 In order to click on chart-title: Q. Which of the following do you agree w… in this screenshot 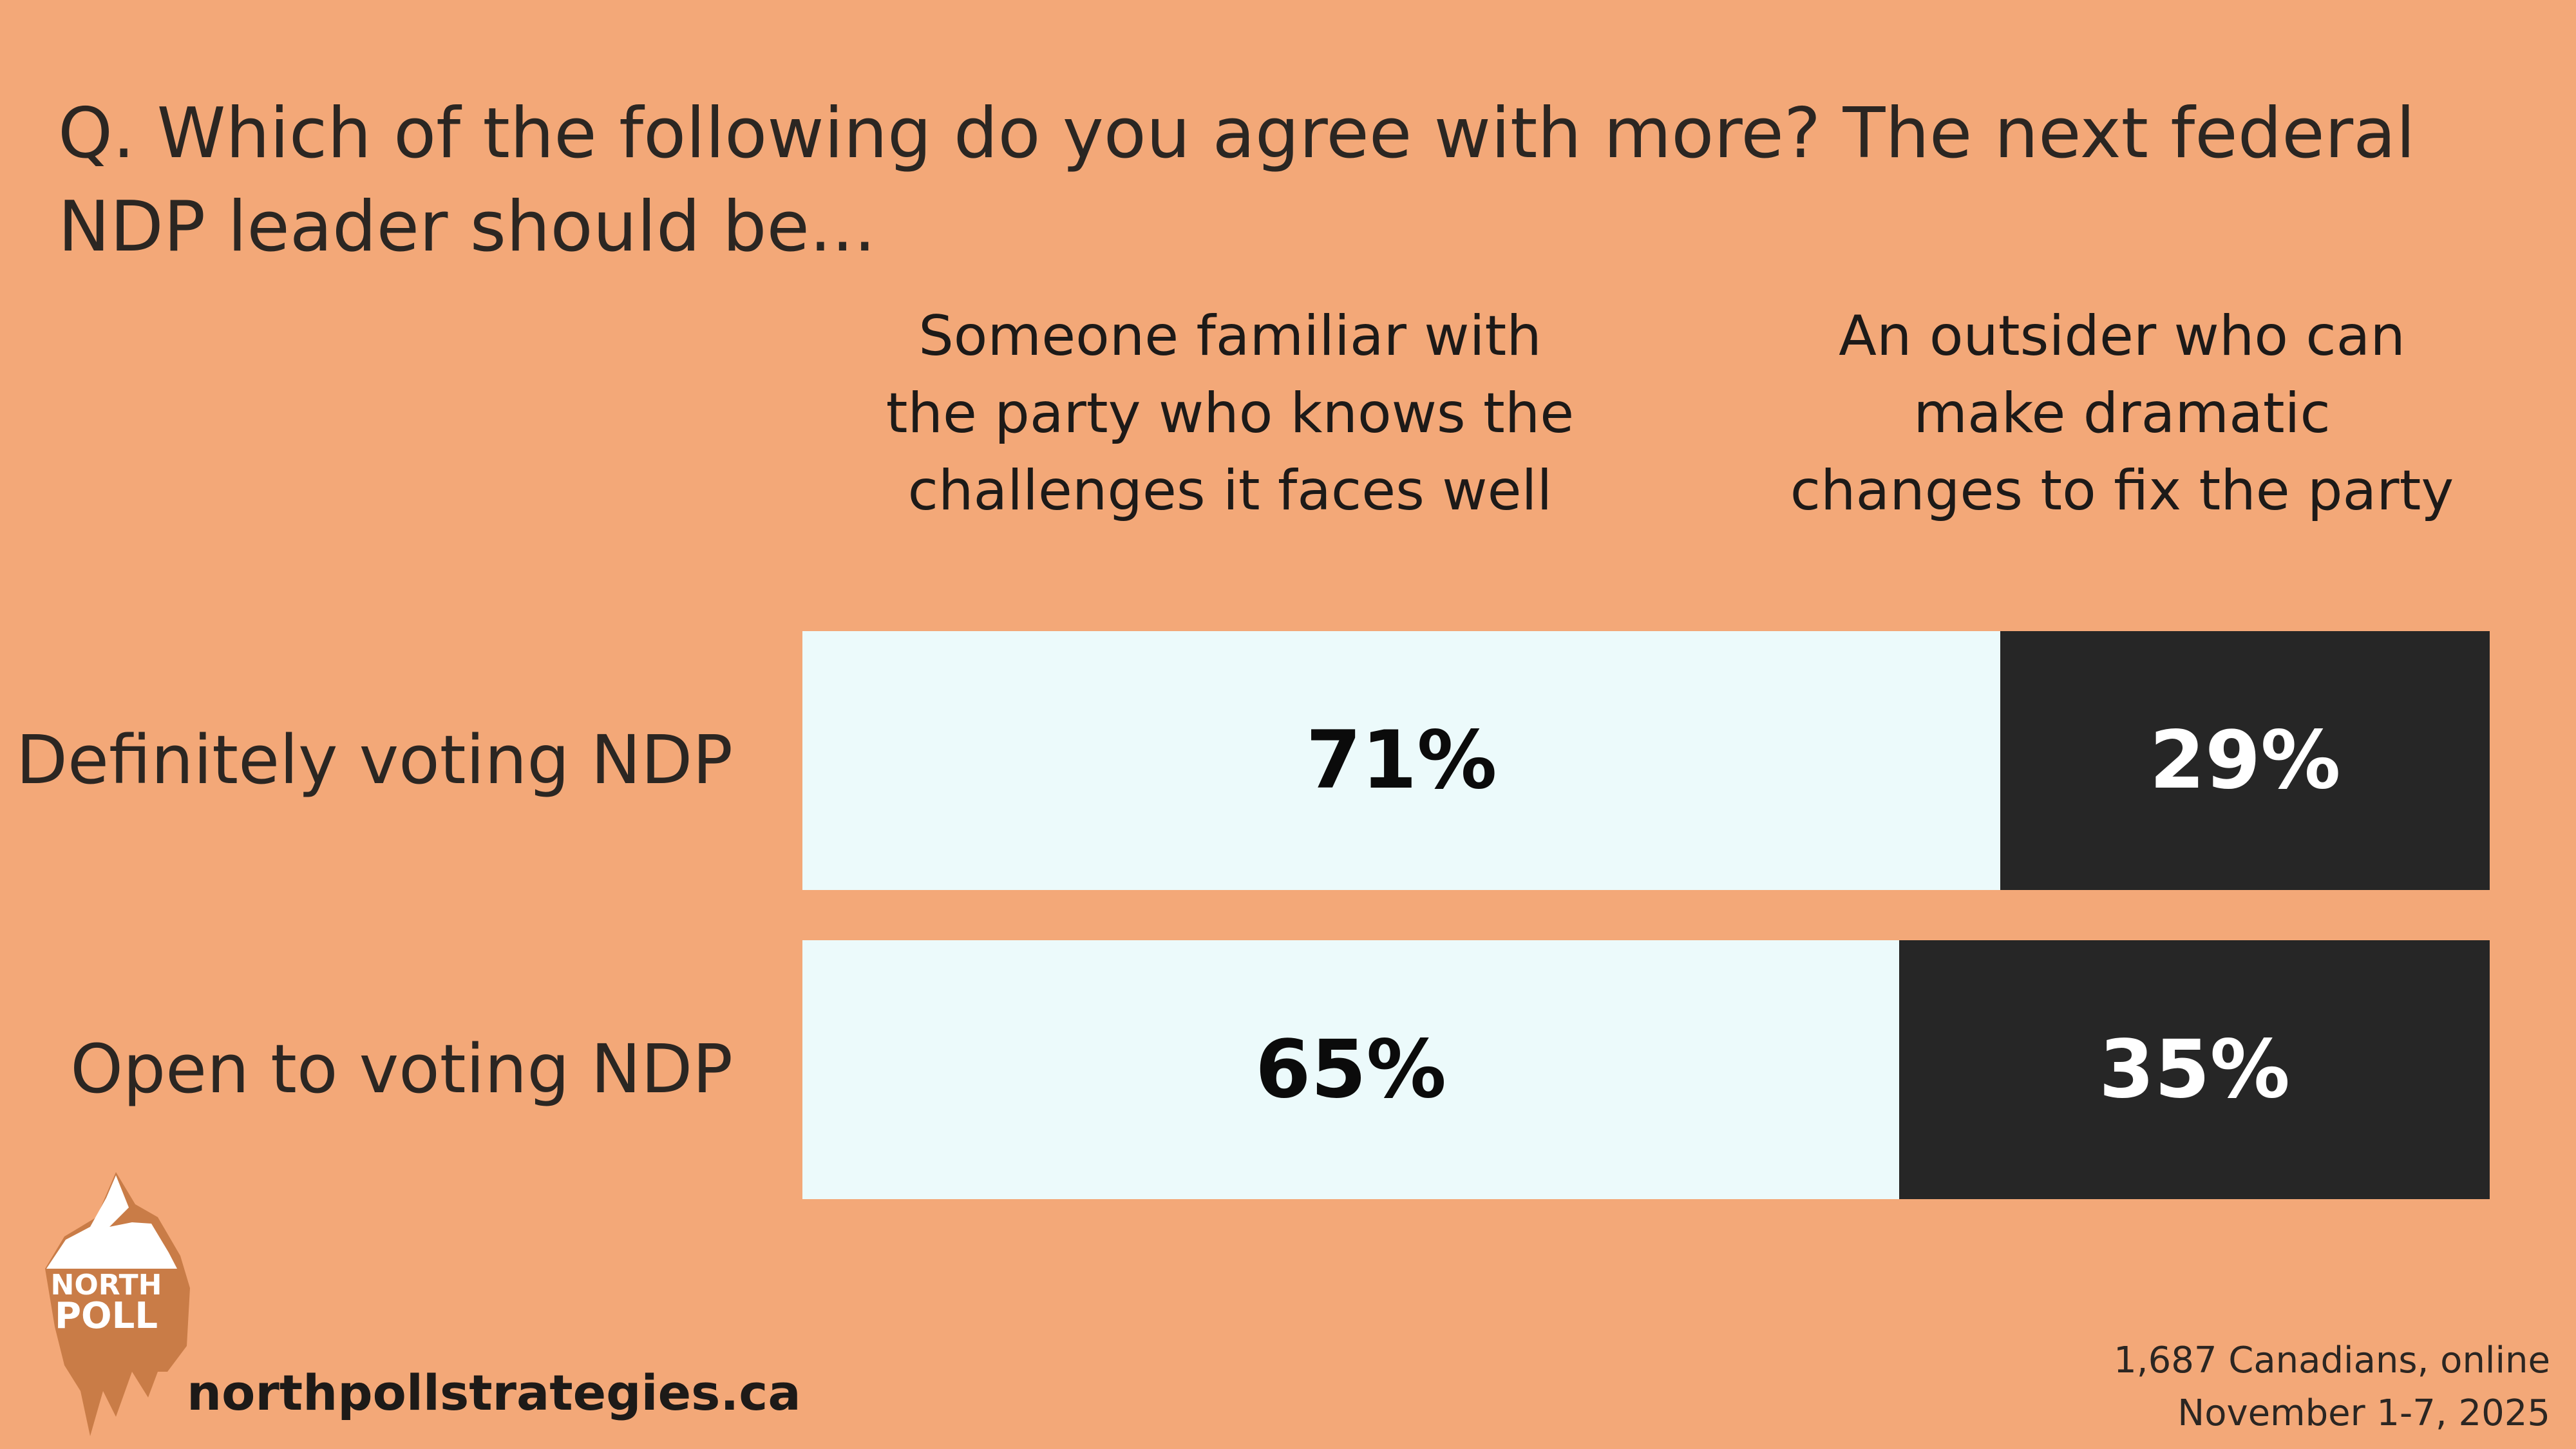, I will do `click(1237, 180)`.